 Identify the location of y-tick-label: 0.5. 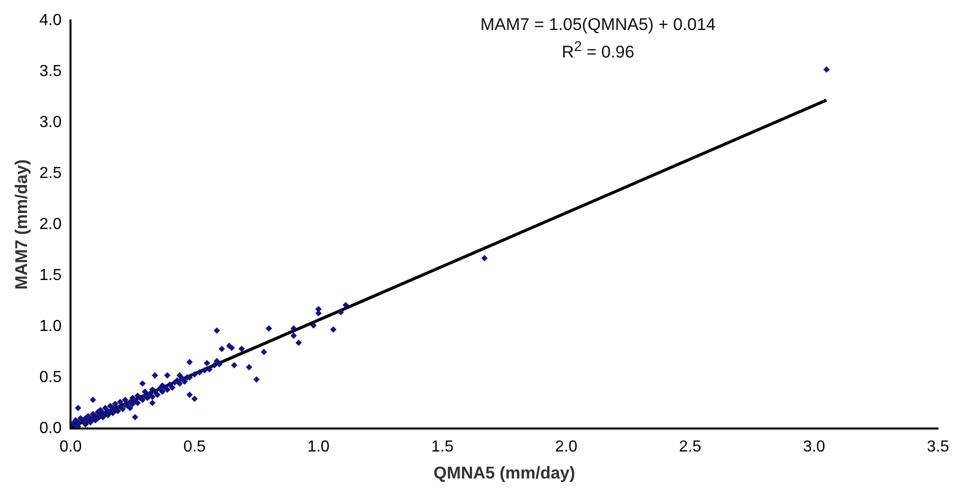
(50, 377).